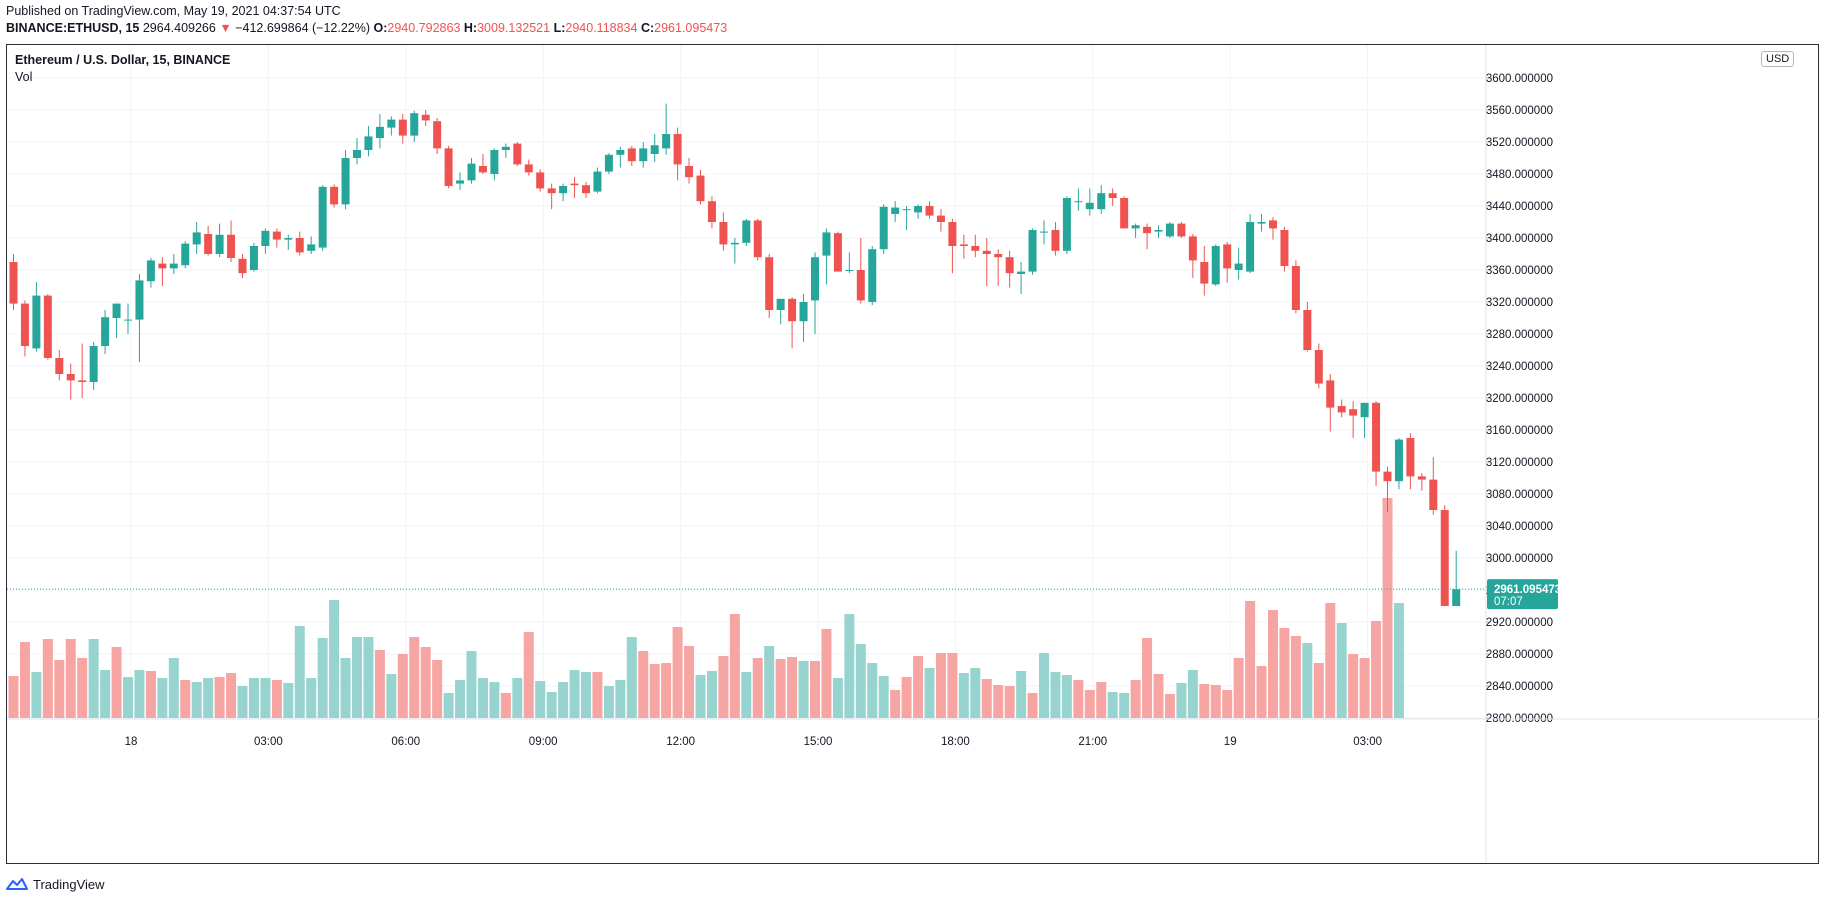 The height and width of the screenshot is (901, 1826). I want to click on price-tick-label: 3560.000000, so click(1519, 111).